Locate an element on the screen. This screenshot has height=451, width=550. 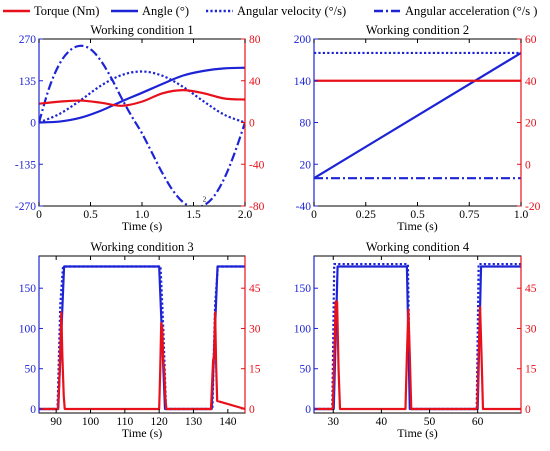
legend-label: Angular velocity (°/s) is located at coordinates (291, 11).